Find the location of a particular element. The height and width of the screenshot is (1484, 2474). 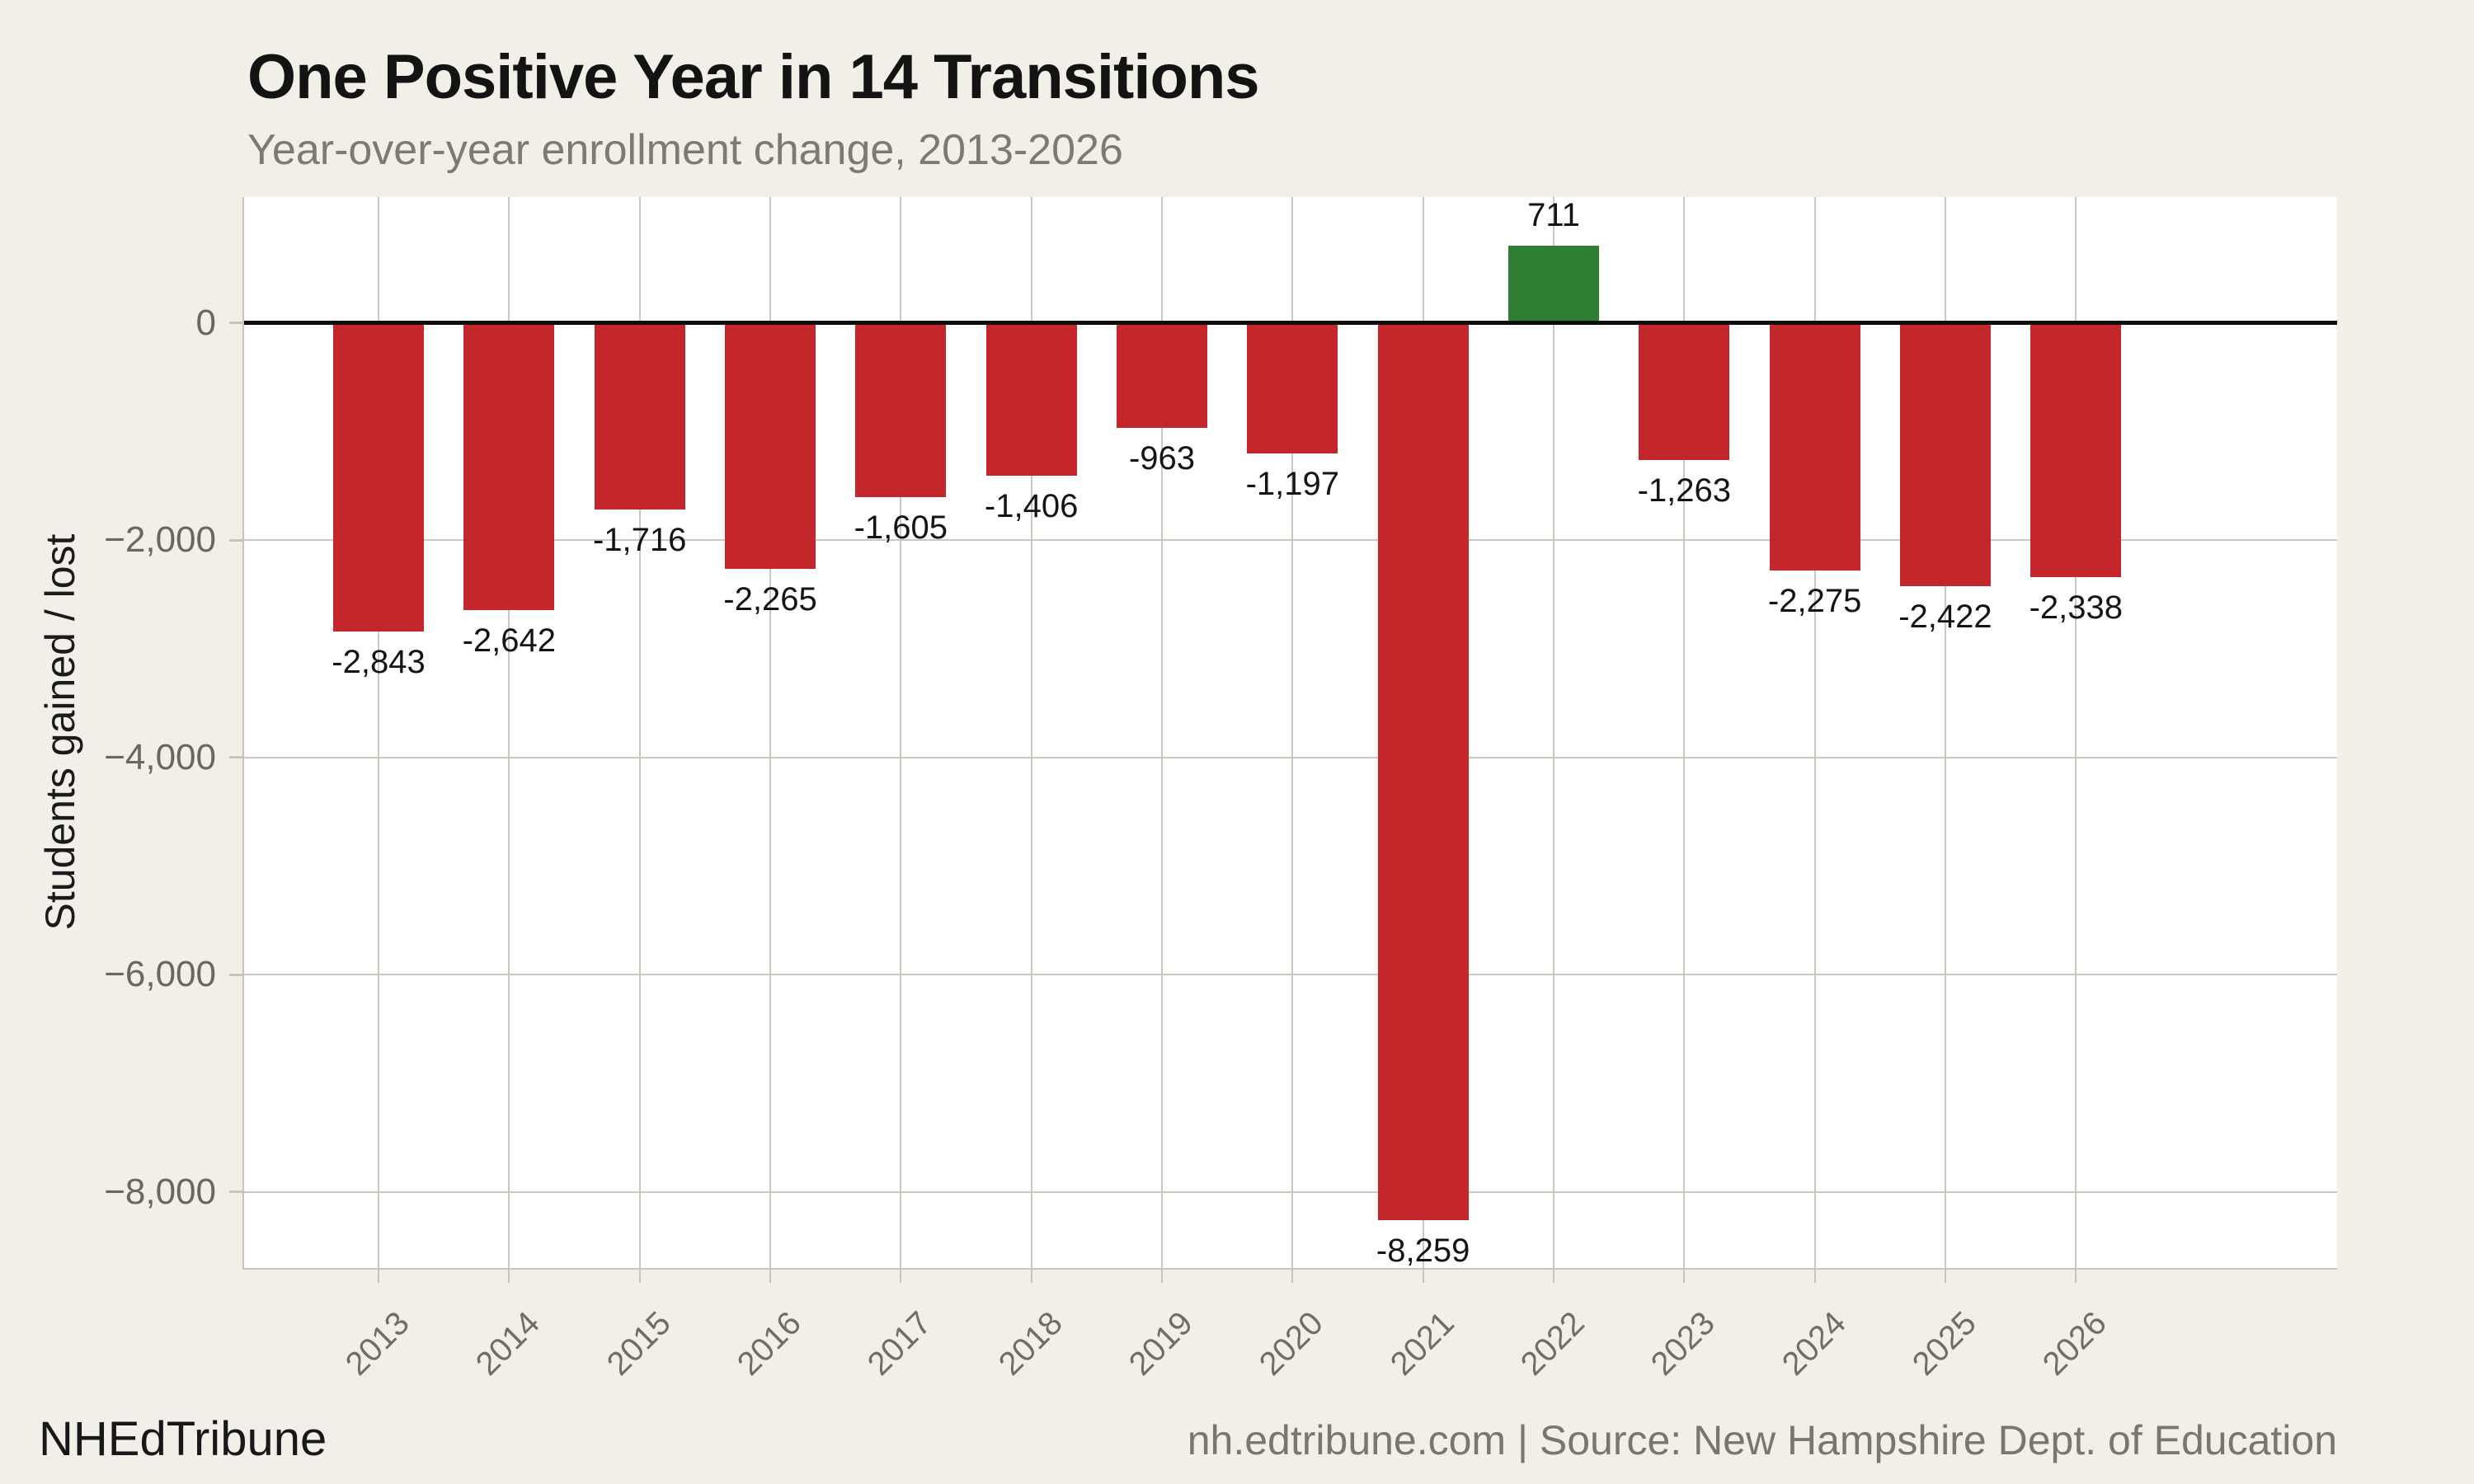

bar-value-label-2015: -1,716 is located at coordinates (639, 539).